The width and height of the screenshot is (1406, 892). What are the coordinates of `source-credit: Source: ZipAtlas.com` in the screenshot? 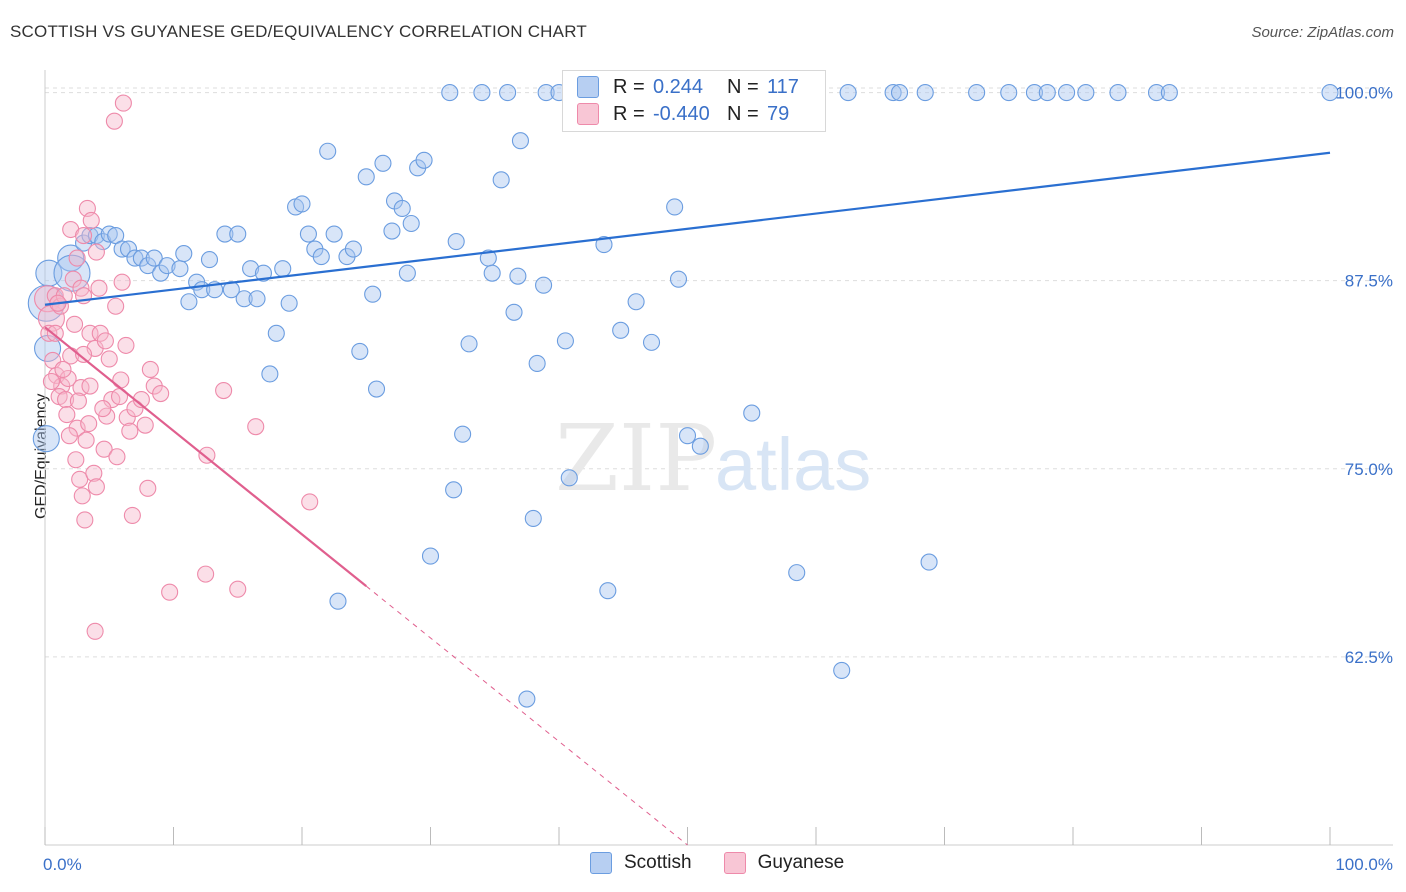 It's located at (1322, 32).